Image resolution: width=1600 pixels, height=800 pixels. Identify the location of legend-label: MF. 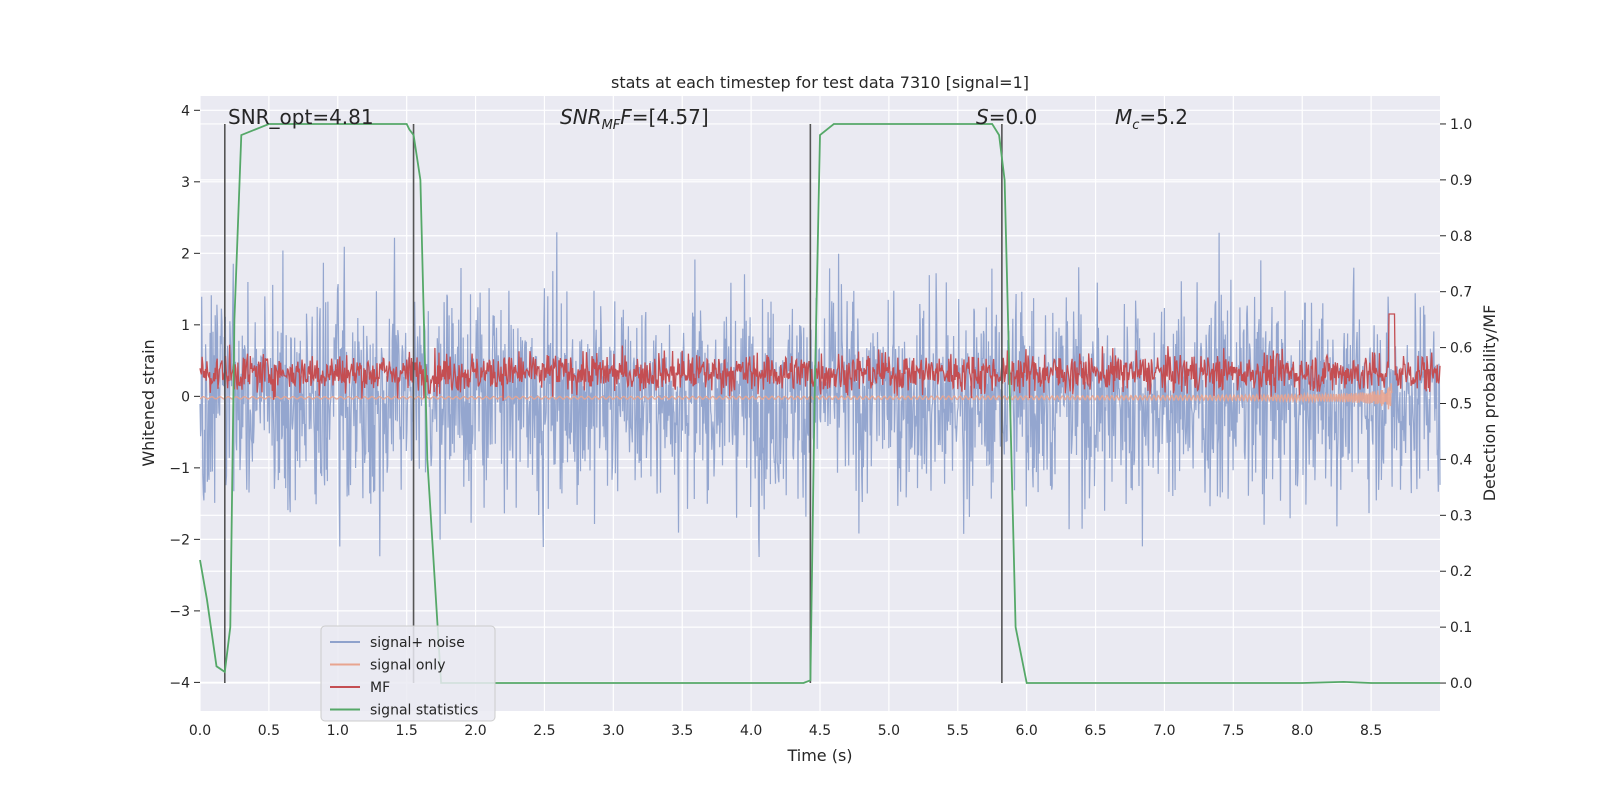
(380, 688).